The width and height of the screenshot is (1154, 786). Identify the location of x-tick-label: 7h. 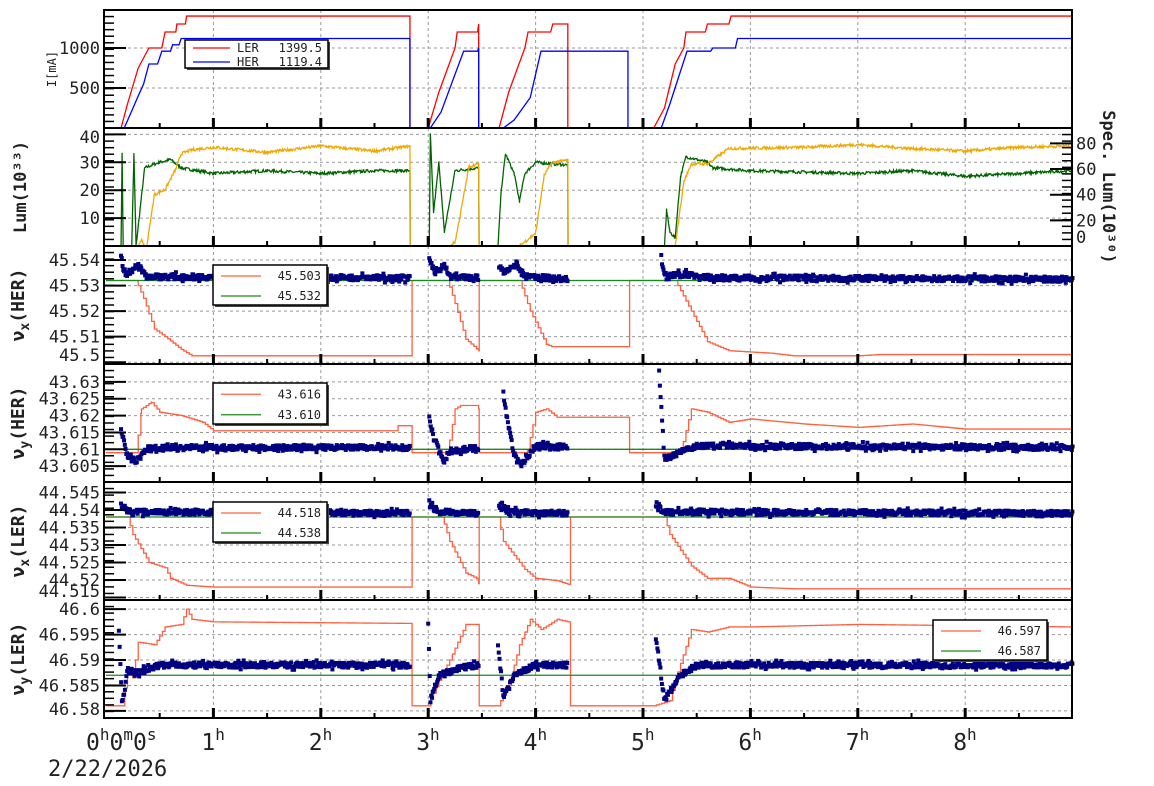
(858, 740).